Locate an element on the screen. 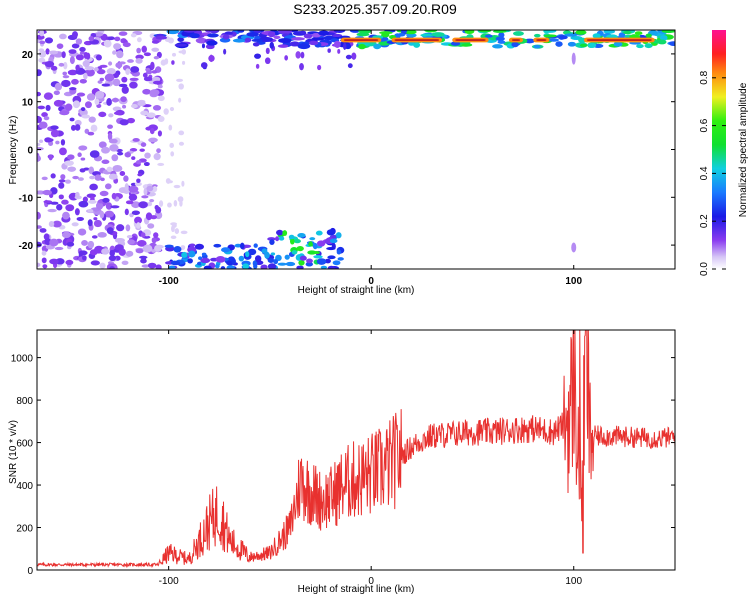 The height and width of the screenshot is (600, 750). colorbar-gradient is located at coordinates (719, 149).